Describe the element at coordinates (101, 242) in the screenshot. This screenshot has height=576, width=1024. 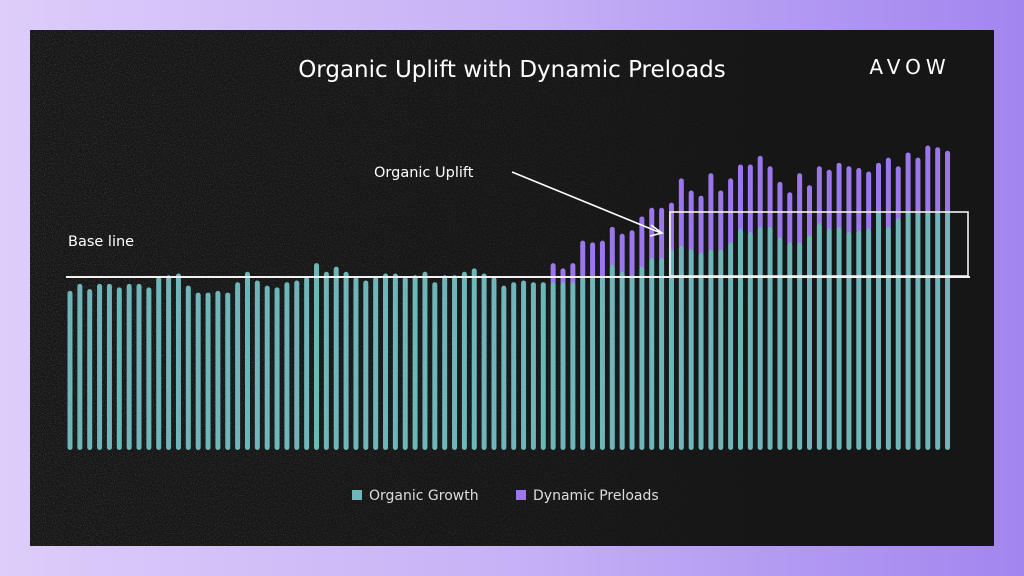
I see `baseline-label: Base line` at that location.